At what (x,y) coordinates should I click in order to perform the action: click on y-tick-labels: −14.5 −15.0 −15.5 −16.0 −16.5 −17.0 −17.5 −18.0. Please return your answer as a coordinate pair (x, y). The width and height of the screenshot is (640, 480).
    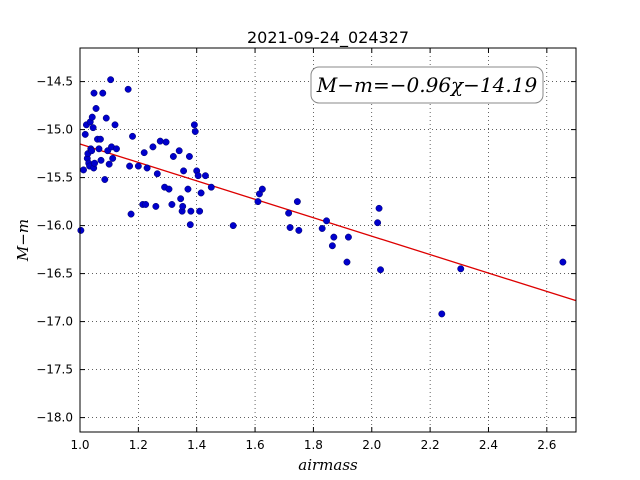
    Looking at the image, I should click on (54, 250).